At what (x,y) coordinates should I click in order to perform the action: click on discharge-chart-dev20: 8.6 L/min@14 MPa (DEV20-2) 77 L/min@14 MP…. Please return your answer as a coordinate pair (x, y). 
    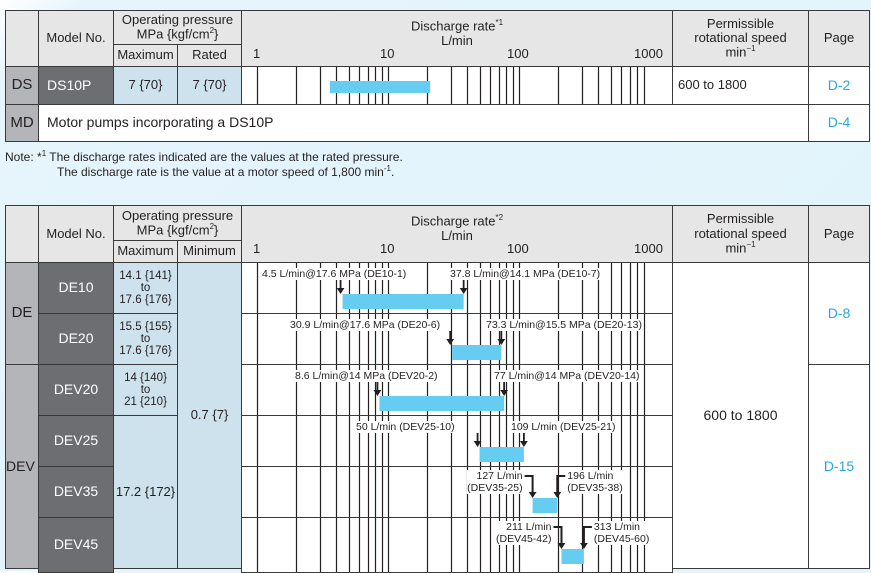
    Looking at the image, I should click on (457, 390).